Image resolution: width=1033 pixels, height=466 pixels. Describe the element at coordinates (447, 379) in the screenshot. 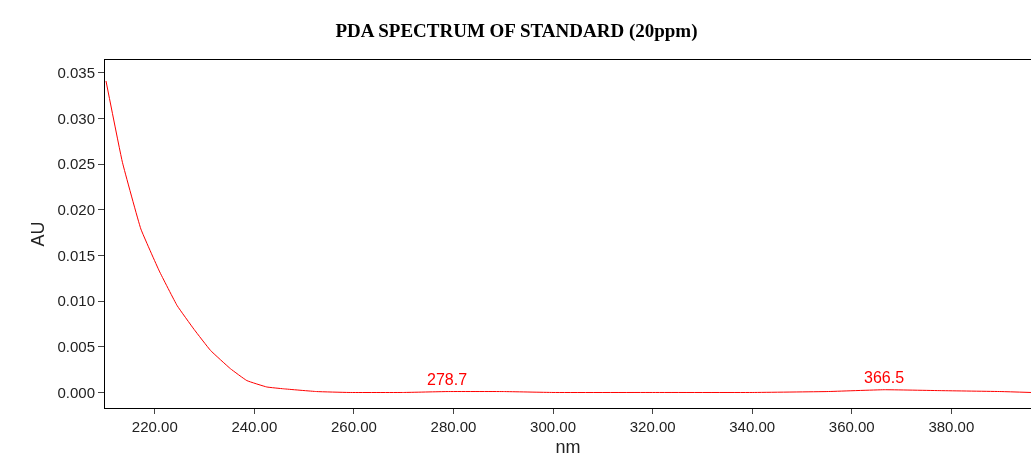

I see `annotation: 278.7` at that location.